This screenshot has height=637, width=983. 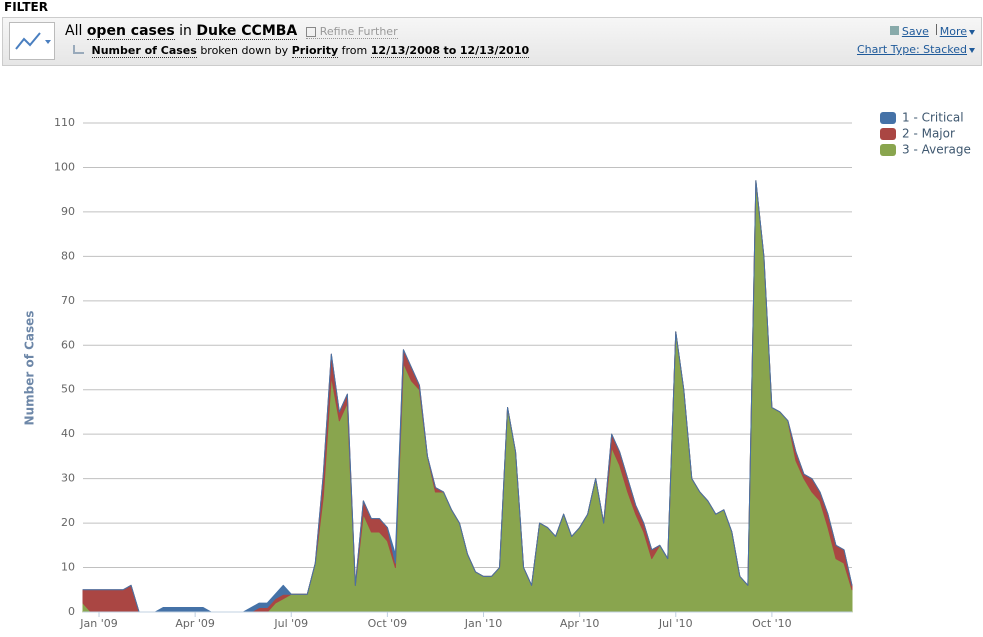 I want to click on icon, so click(x=33, y=41).